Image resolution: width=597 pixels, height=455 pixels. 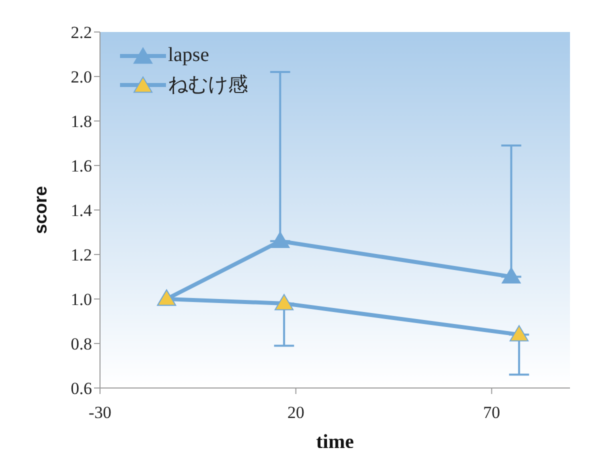 I want to click on y-tick-label: 1.4, so click(x=81, y=210).